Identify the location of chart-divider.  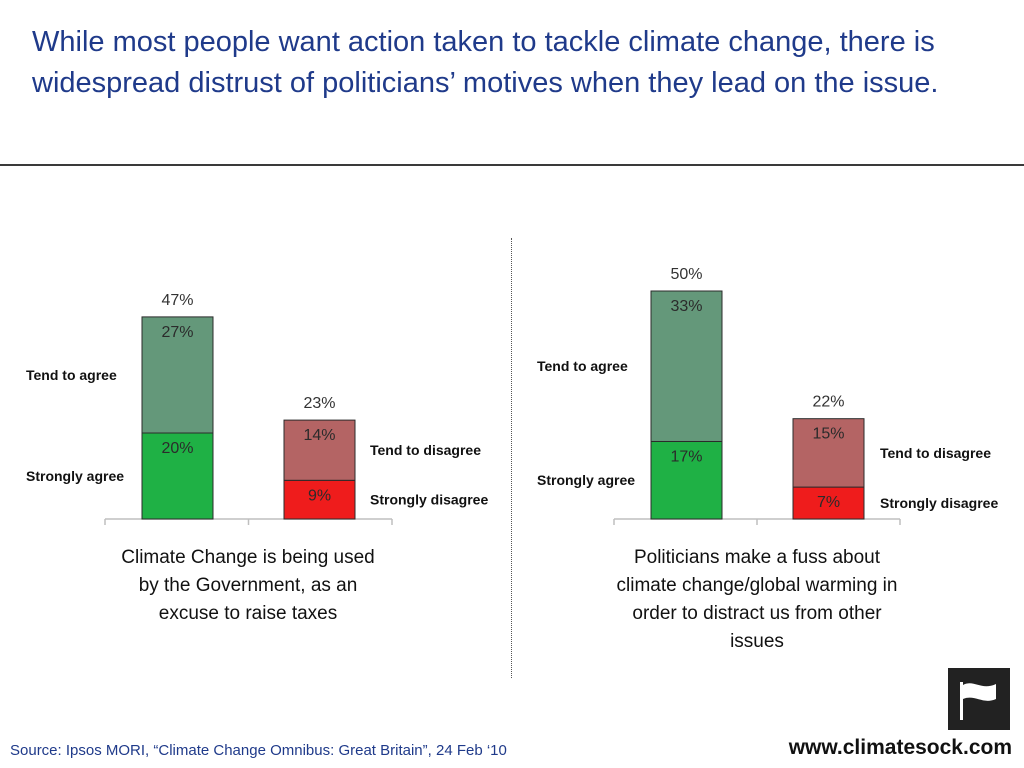
(511, 458).